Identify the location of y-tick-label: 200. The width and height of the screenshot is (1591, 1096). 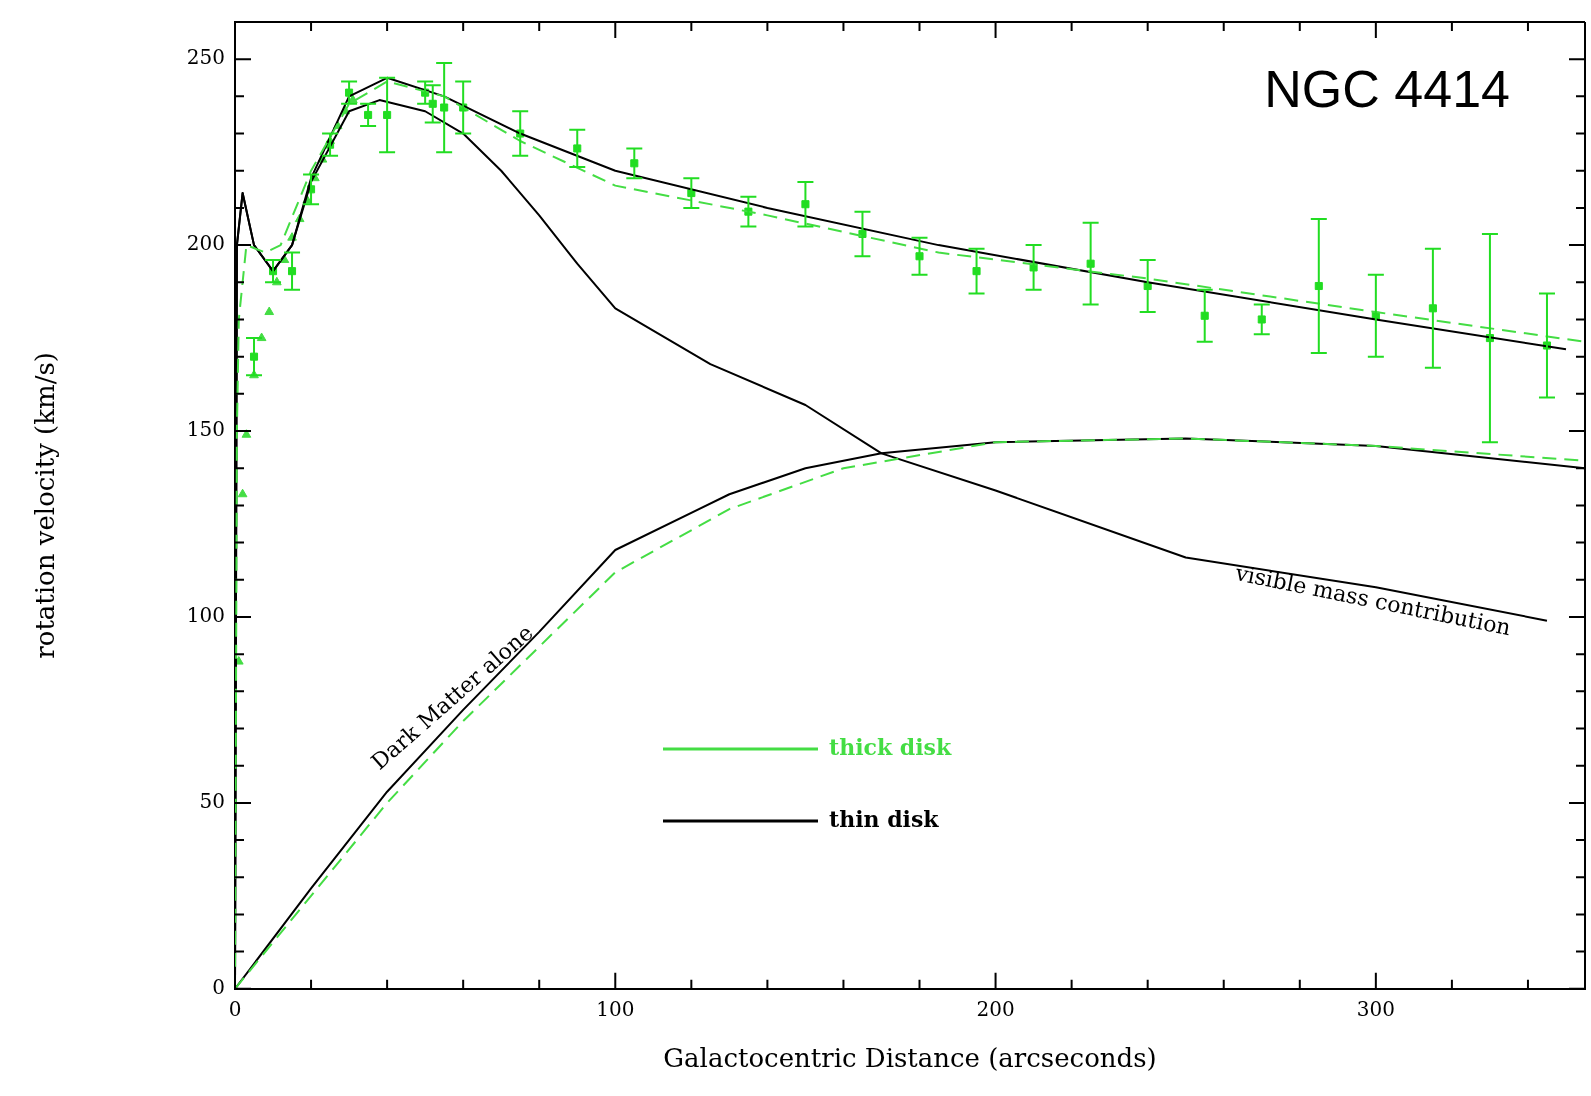
(205, 243).